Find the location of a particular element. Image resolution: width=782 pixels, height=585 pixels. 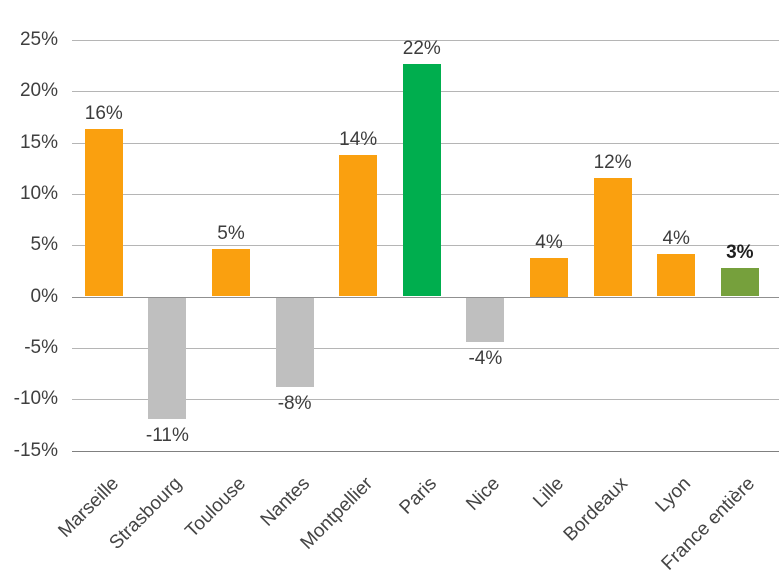

y-tick-label: 20% is located at coordinates (38, 91).